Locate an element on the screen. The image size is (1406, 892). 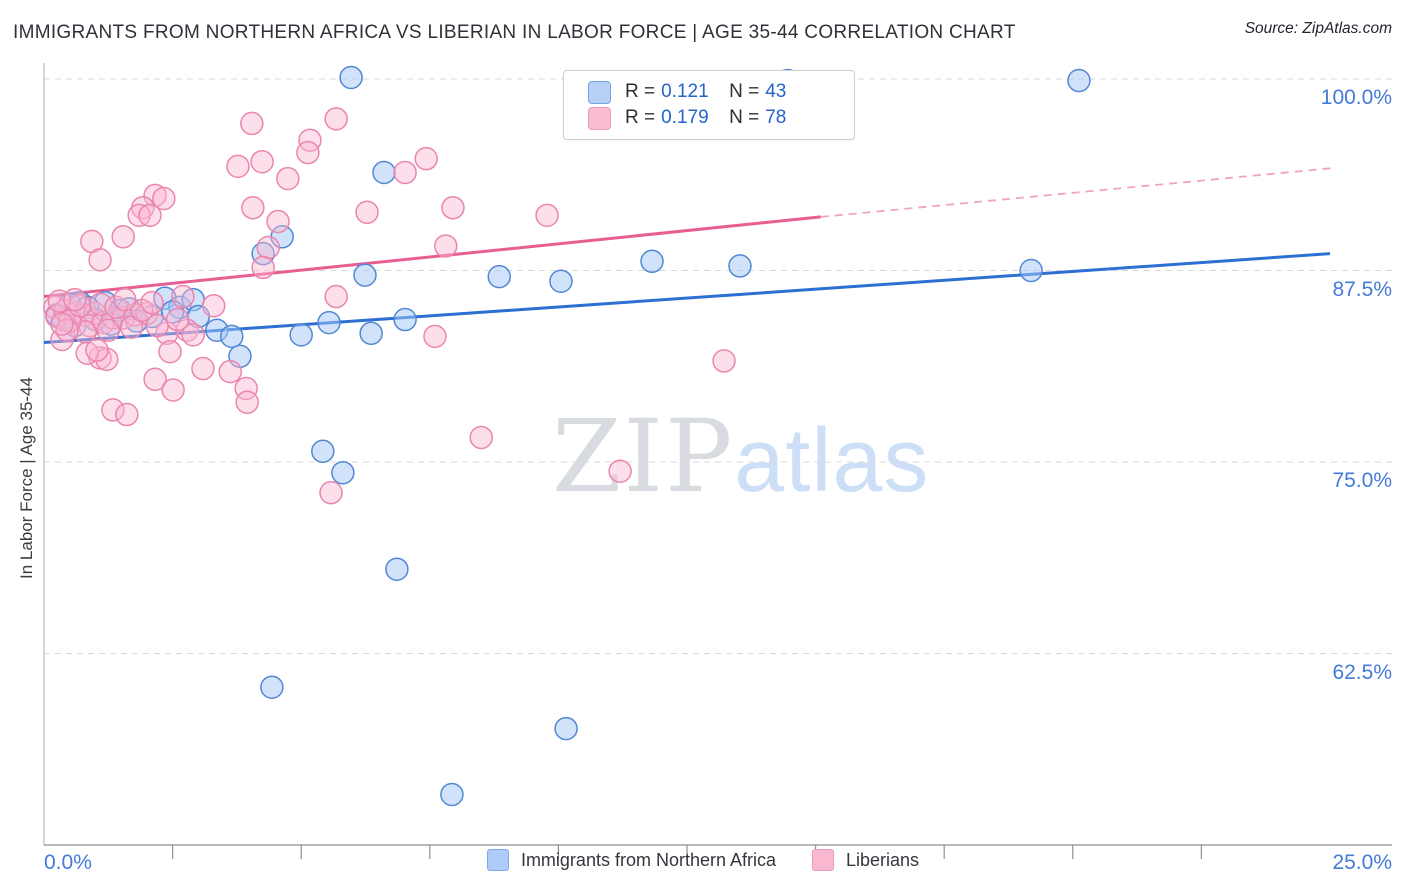
r-value-pink: 0.179 is located at coordinates (685, 117).